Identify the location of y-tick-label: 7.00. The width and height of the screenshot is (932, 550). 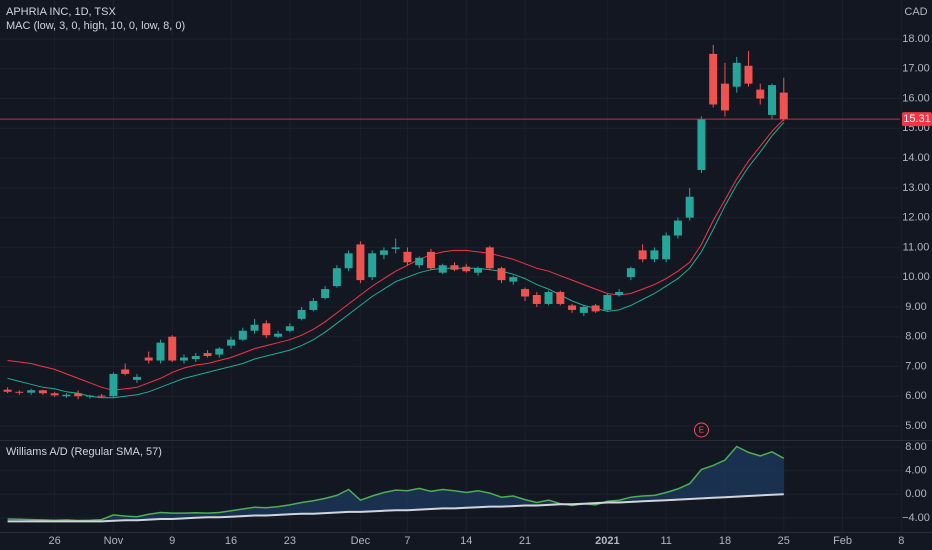
(915, 366).